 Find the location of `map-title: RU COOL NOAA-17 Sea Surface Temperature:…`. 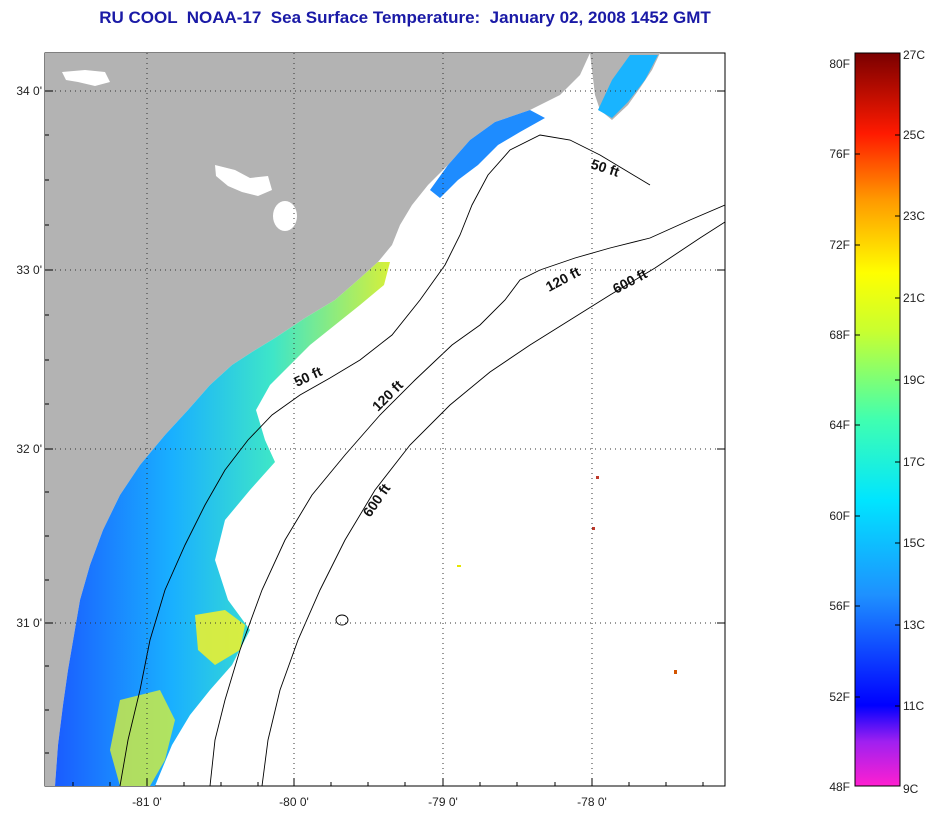

map-title: RU COOL NOAA-17 Sea Surface Temperature:… is located at coordinates (405, 17).